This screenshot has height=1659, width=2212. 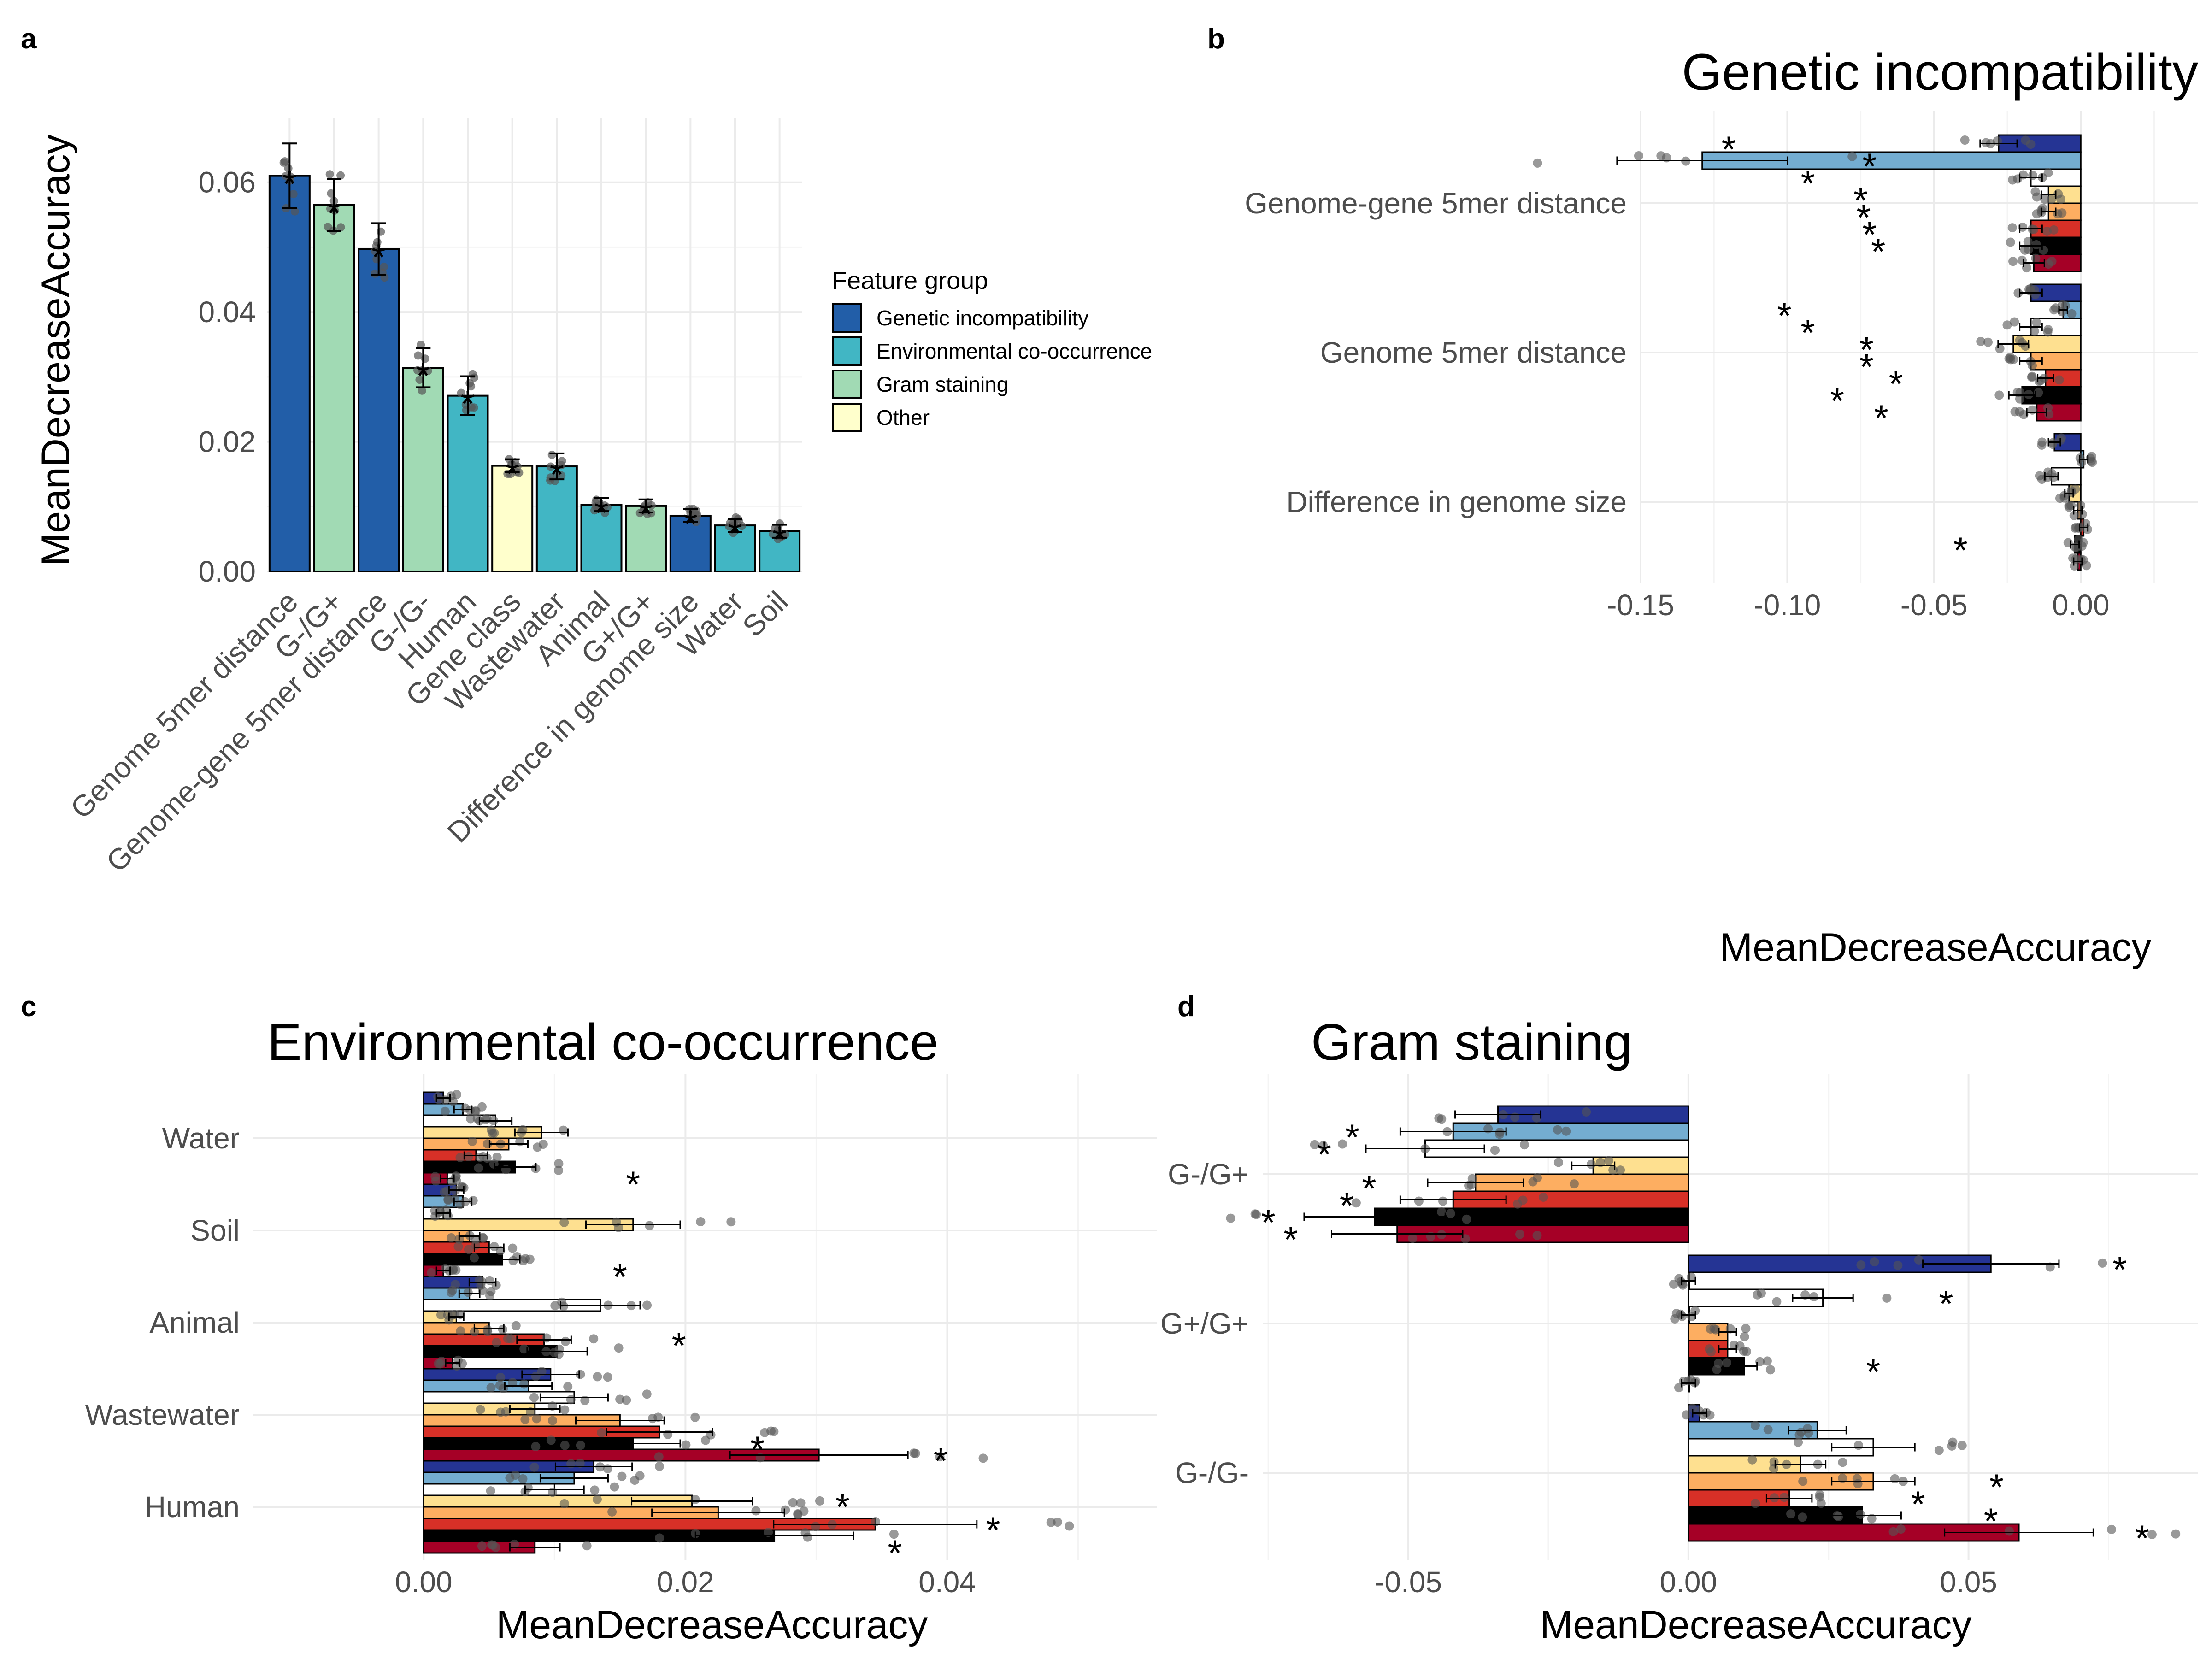 I want to click on panel-d-gridlines, so click(x=1730, y=1317).